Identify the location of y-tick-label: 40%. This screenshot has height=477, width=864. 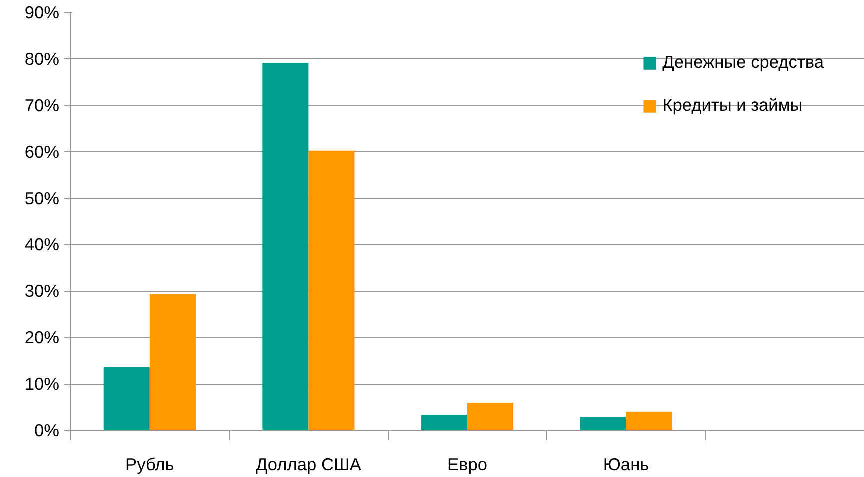
(42, 244).